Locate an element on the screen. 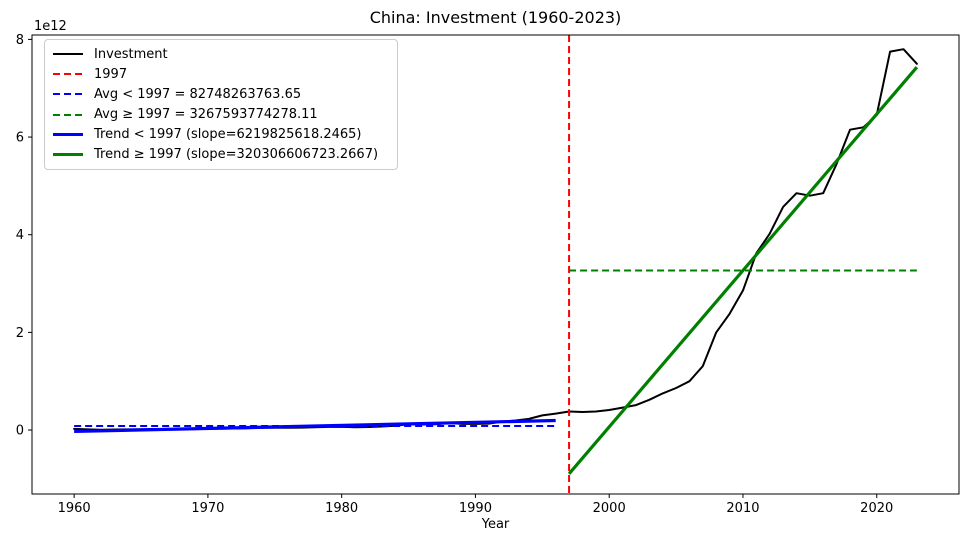 The height and width of the screenshot is (547, 968). legend-item-avg-post-1997: Avg ≥ 1997 = 3267593774278.11 is located at coordinates (221, 115).